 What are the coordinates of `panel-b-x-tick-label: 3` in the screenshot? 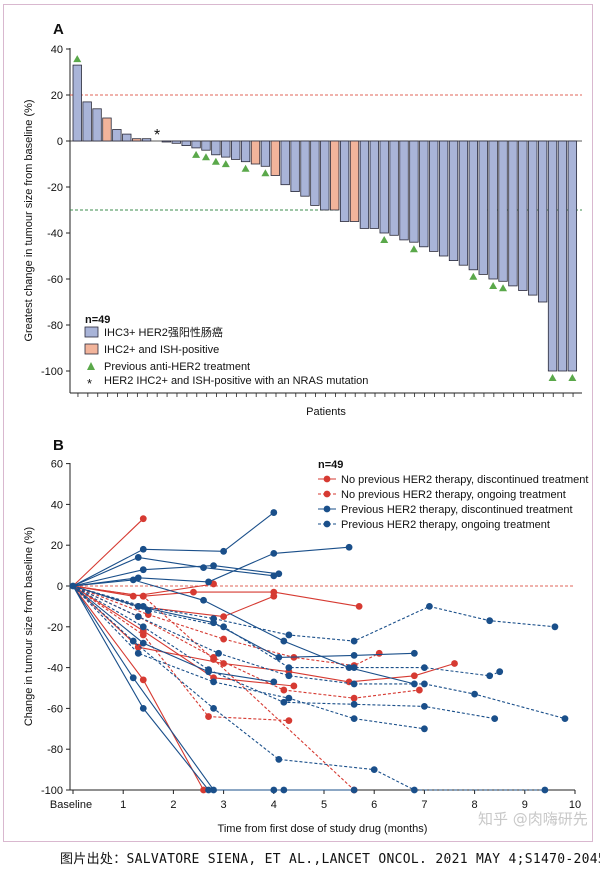 It's located at (224, 805).